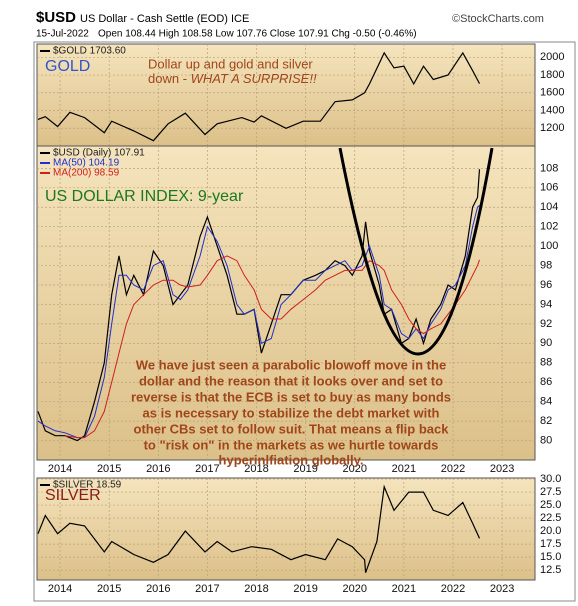 The image size is (578, 606). What do you see at coordinates (67, 66) in the screenshot?
I see `annotation: GOLD` at bounding box center [67, 66].